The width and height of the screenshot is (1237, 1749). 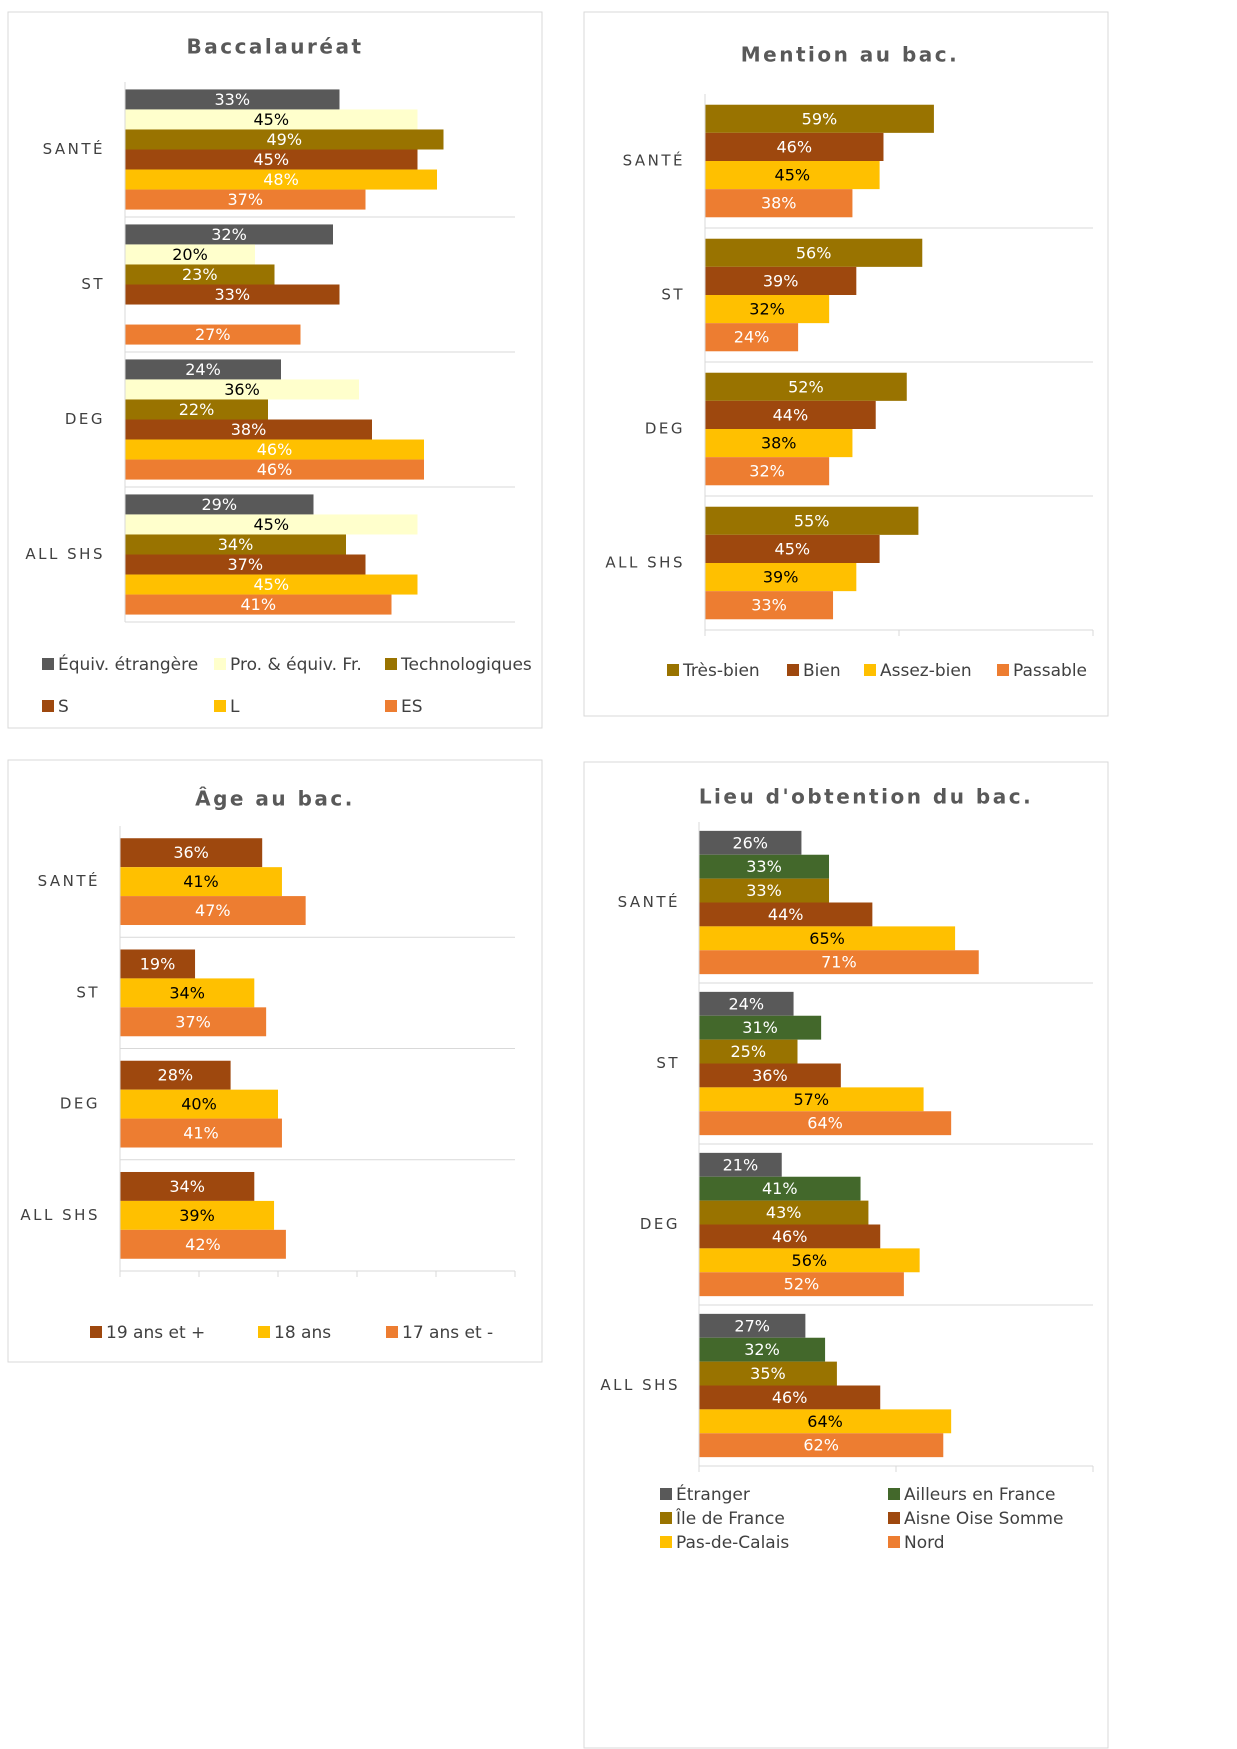 I want to click on value-label: 34%, so click(x=187, y=1186).